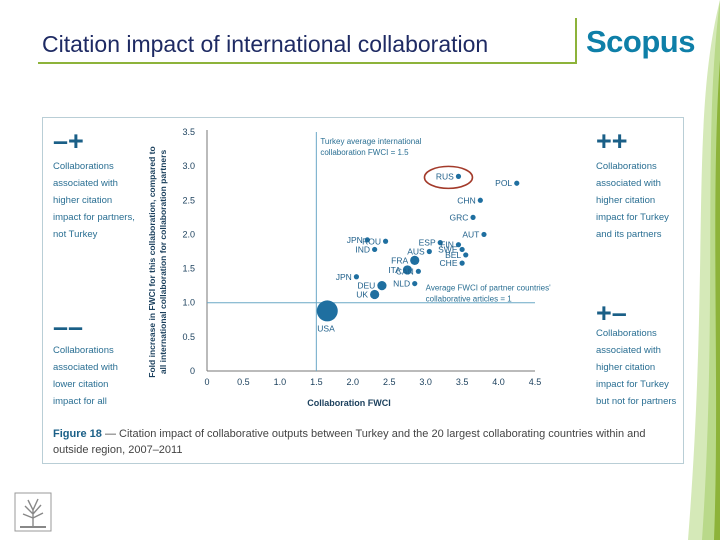 The image size is (720, 540). I want to click on quadrant-top-left-sign: –+, so click(68, 141).